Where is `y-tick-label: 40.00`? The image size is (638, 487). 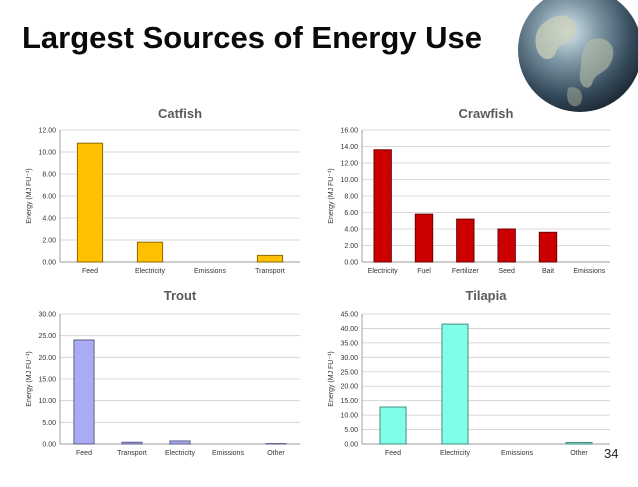
y-tick-label: 40.00 is located at coordinates (349, 329).